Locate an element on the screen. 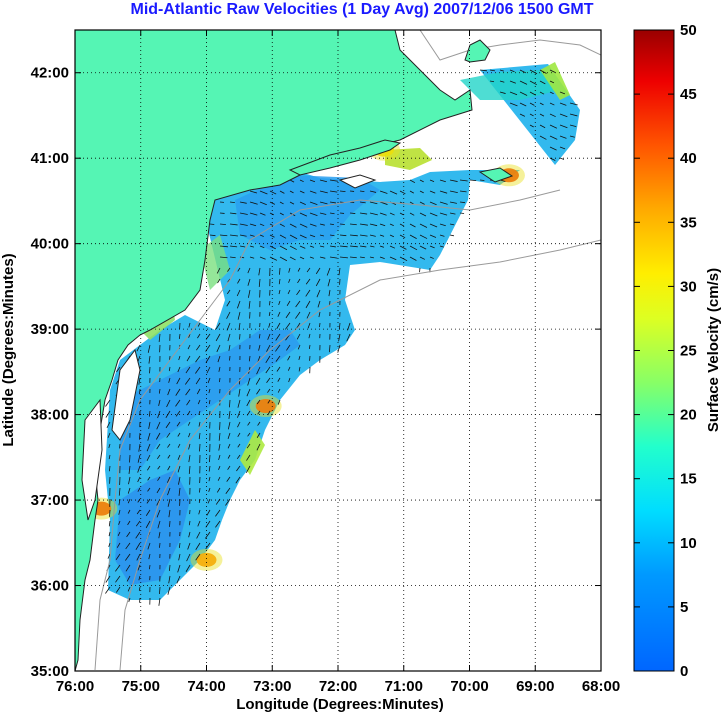  hotspot is located at coordinates (265, 406).